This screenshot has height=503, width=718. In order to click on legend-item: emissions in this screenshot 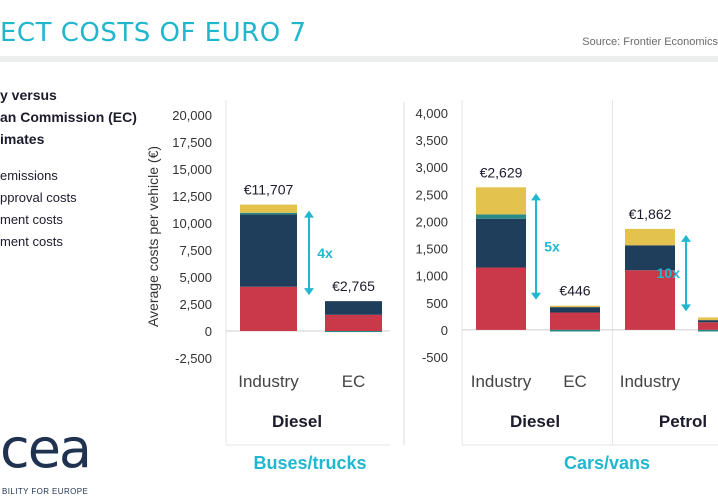, I will do `click(29, 175)`.